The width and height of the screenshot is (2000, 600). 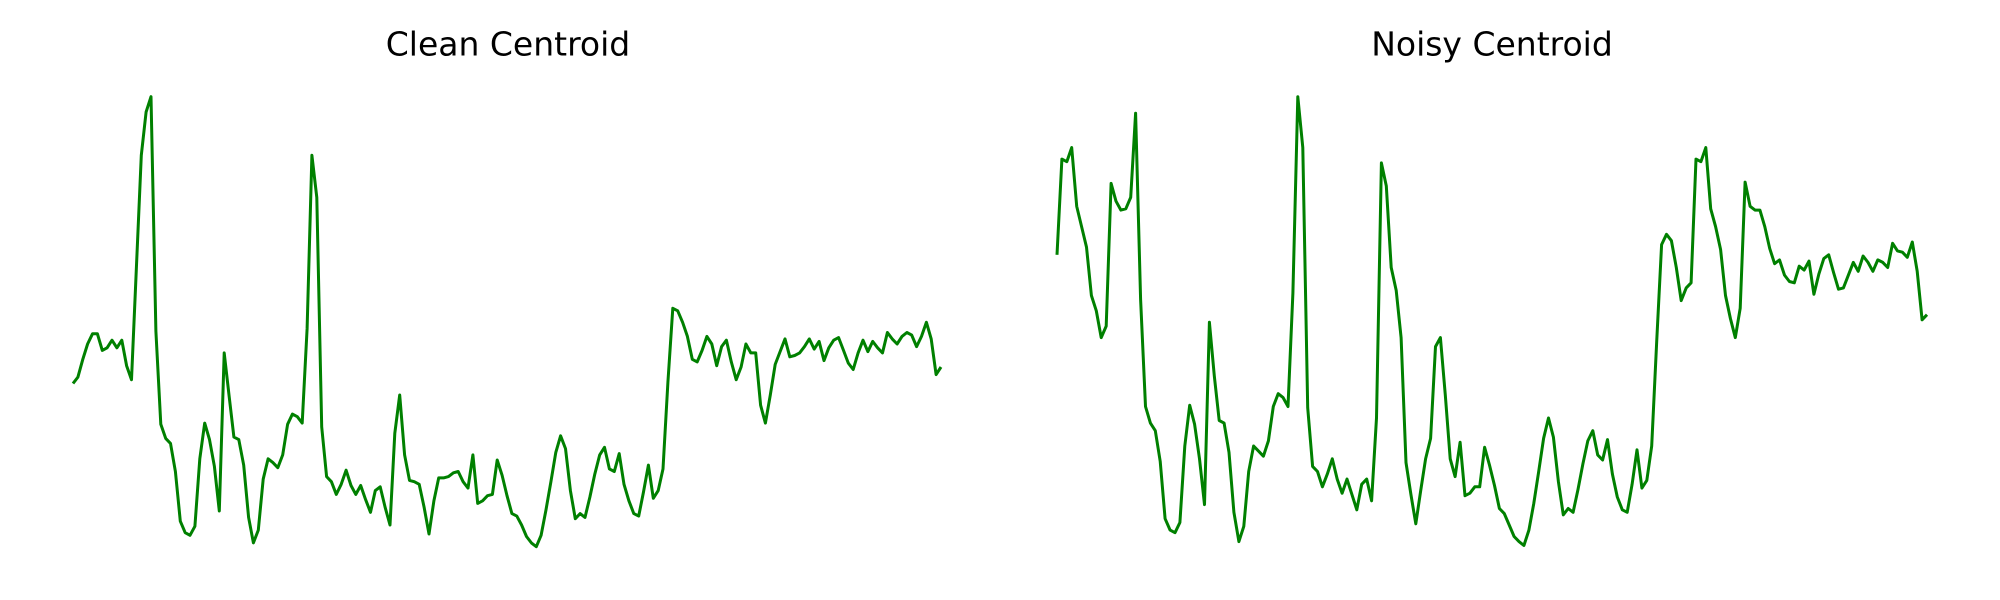 What do you see at coordinates (508, 44) in the screenshot?
I see `chart-title: Clean Centroid` at bounding box center [508, 44].